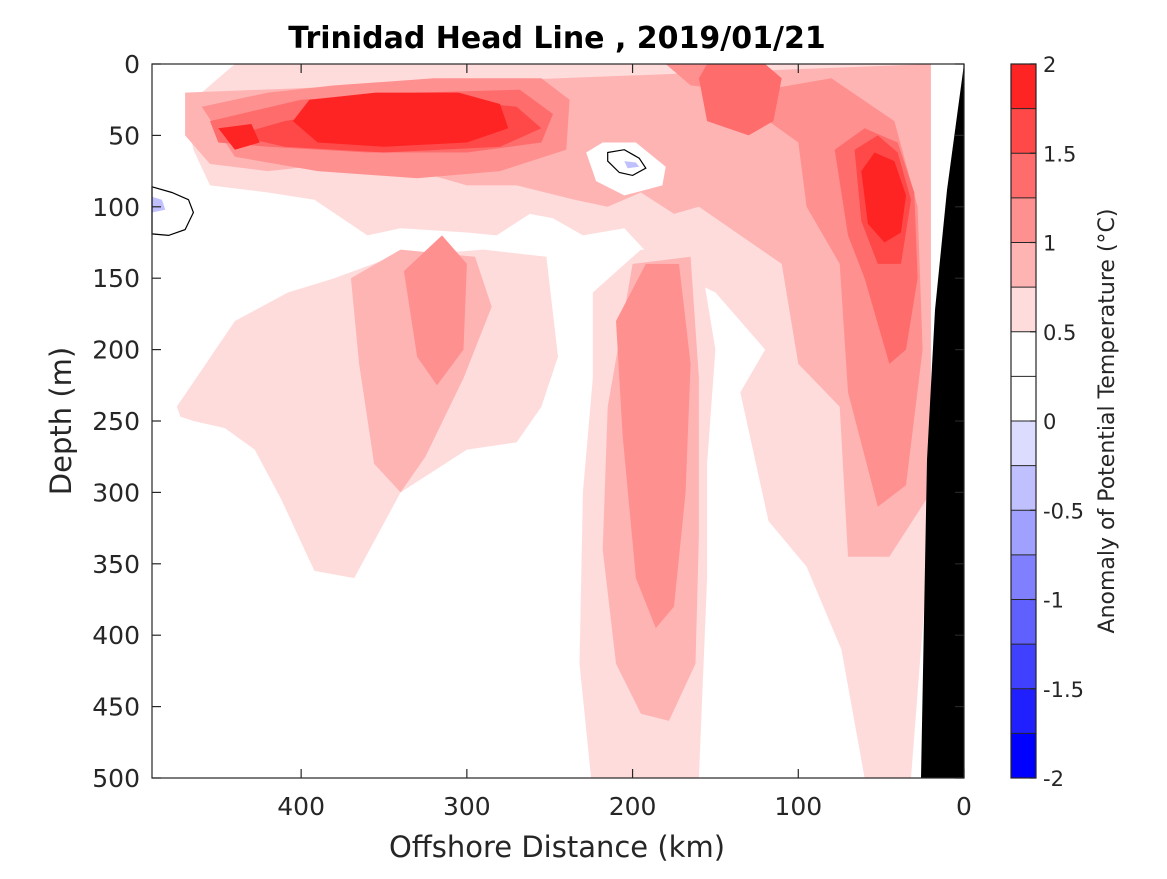  What do you see at coordinates (1063, 690) in the screenshot?
I see `colorbar-tick-label: -1.5` at bounding box center [1063, 690].